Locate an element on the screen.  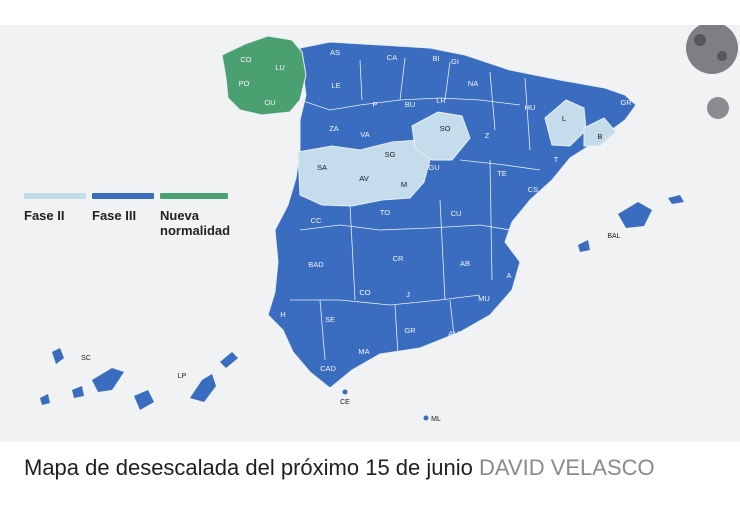
label-sc: SC is located at coordinates (86, 358).